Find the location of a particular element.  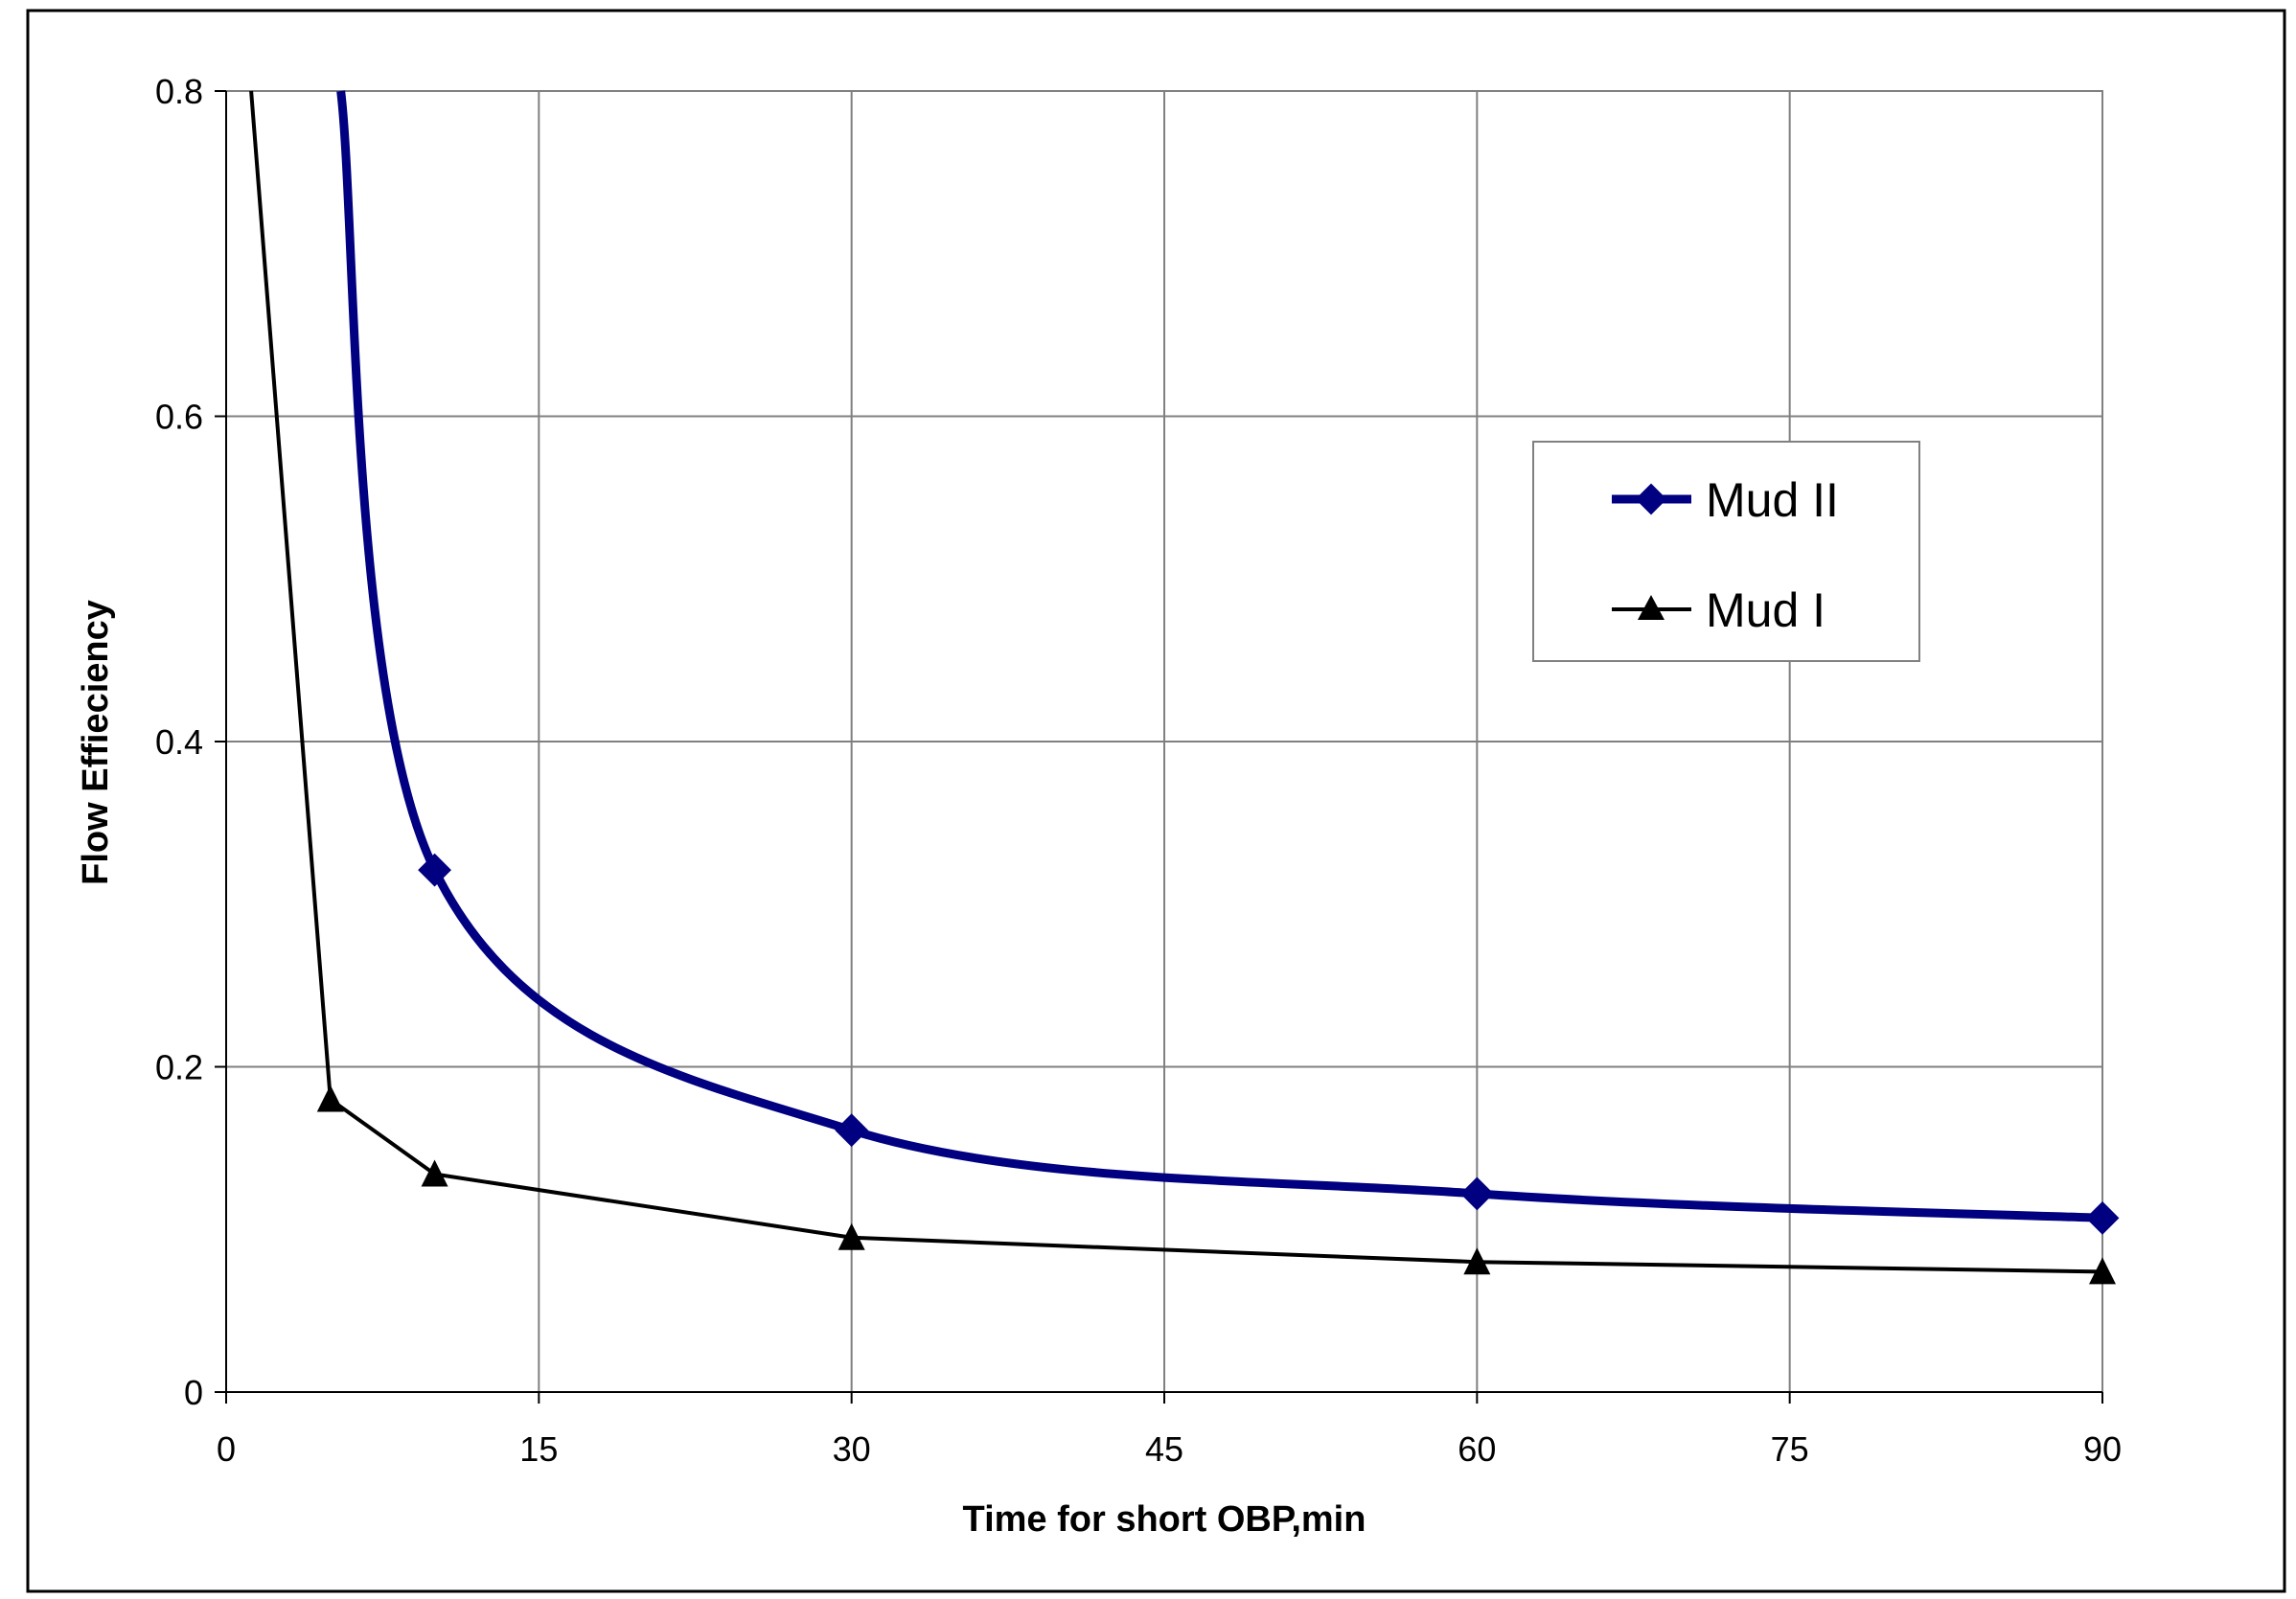

x-tick-label: 45 is located at coordinates (1164, 1449).